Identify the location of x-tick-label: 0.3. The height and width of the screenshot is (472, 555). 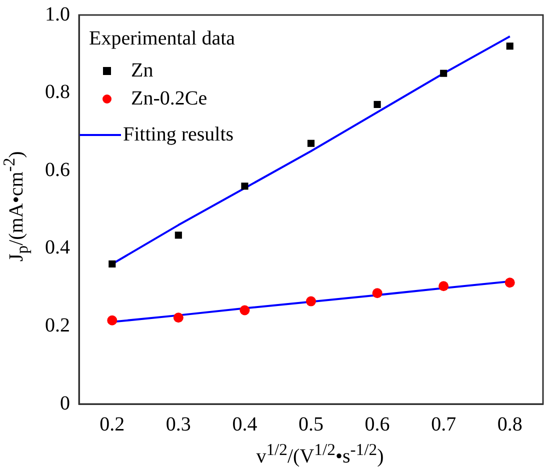
(178, 424).